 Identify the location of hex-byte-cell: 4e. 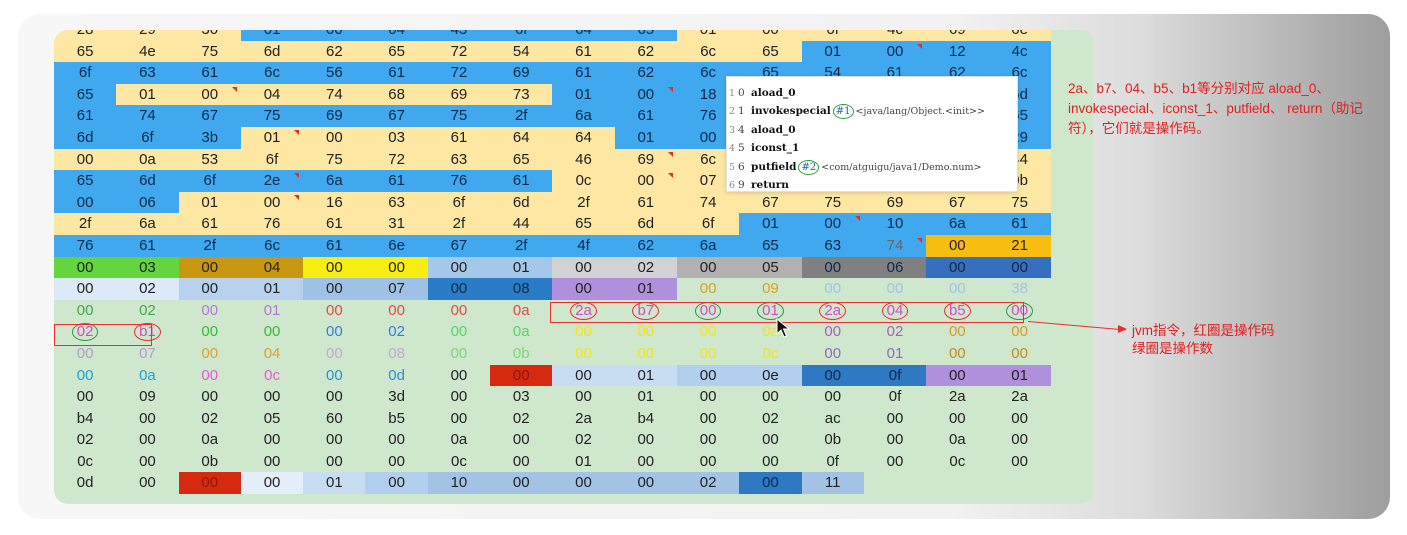
(147, 51).